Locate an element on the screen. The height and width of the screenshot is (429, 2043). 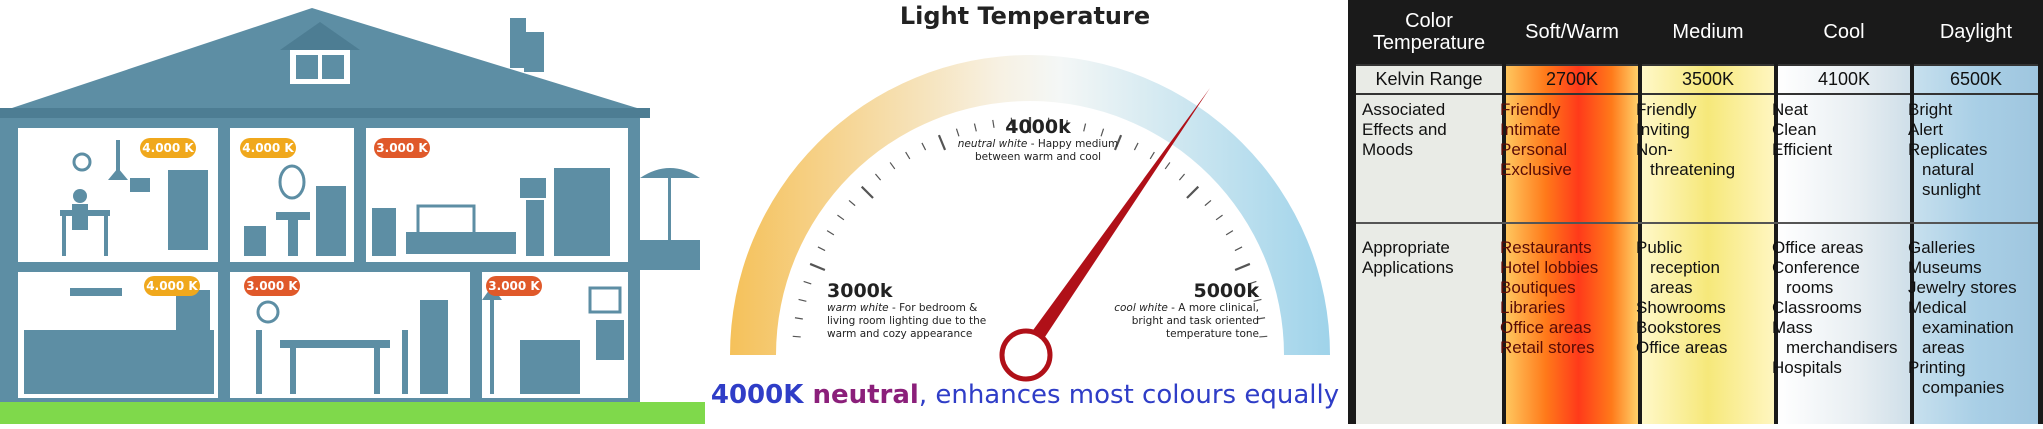
badge-living: 3.000 K is located at coordinates (514, 286).